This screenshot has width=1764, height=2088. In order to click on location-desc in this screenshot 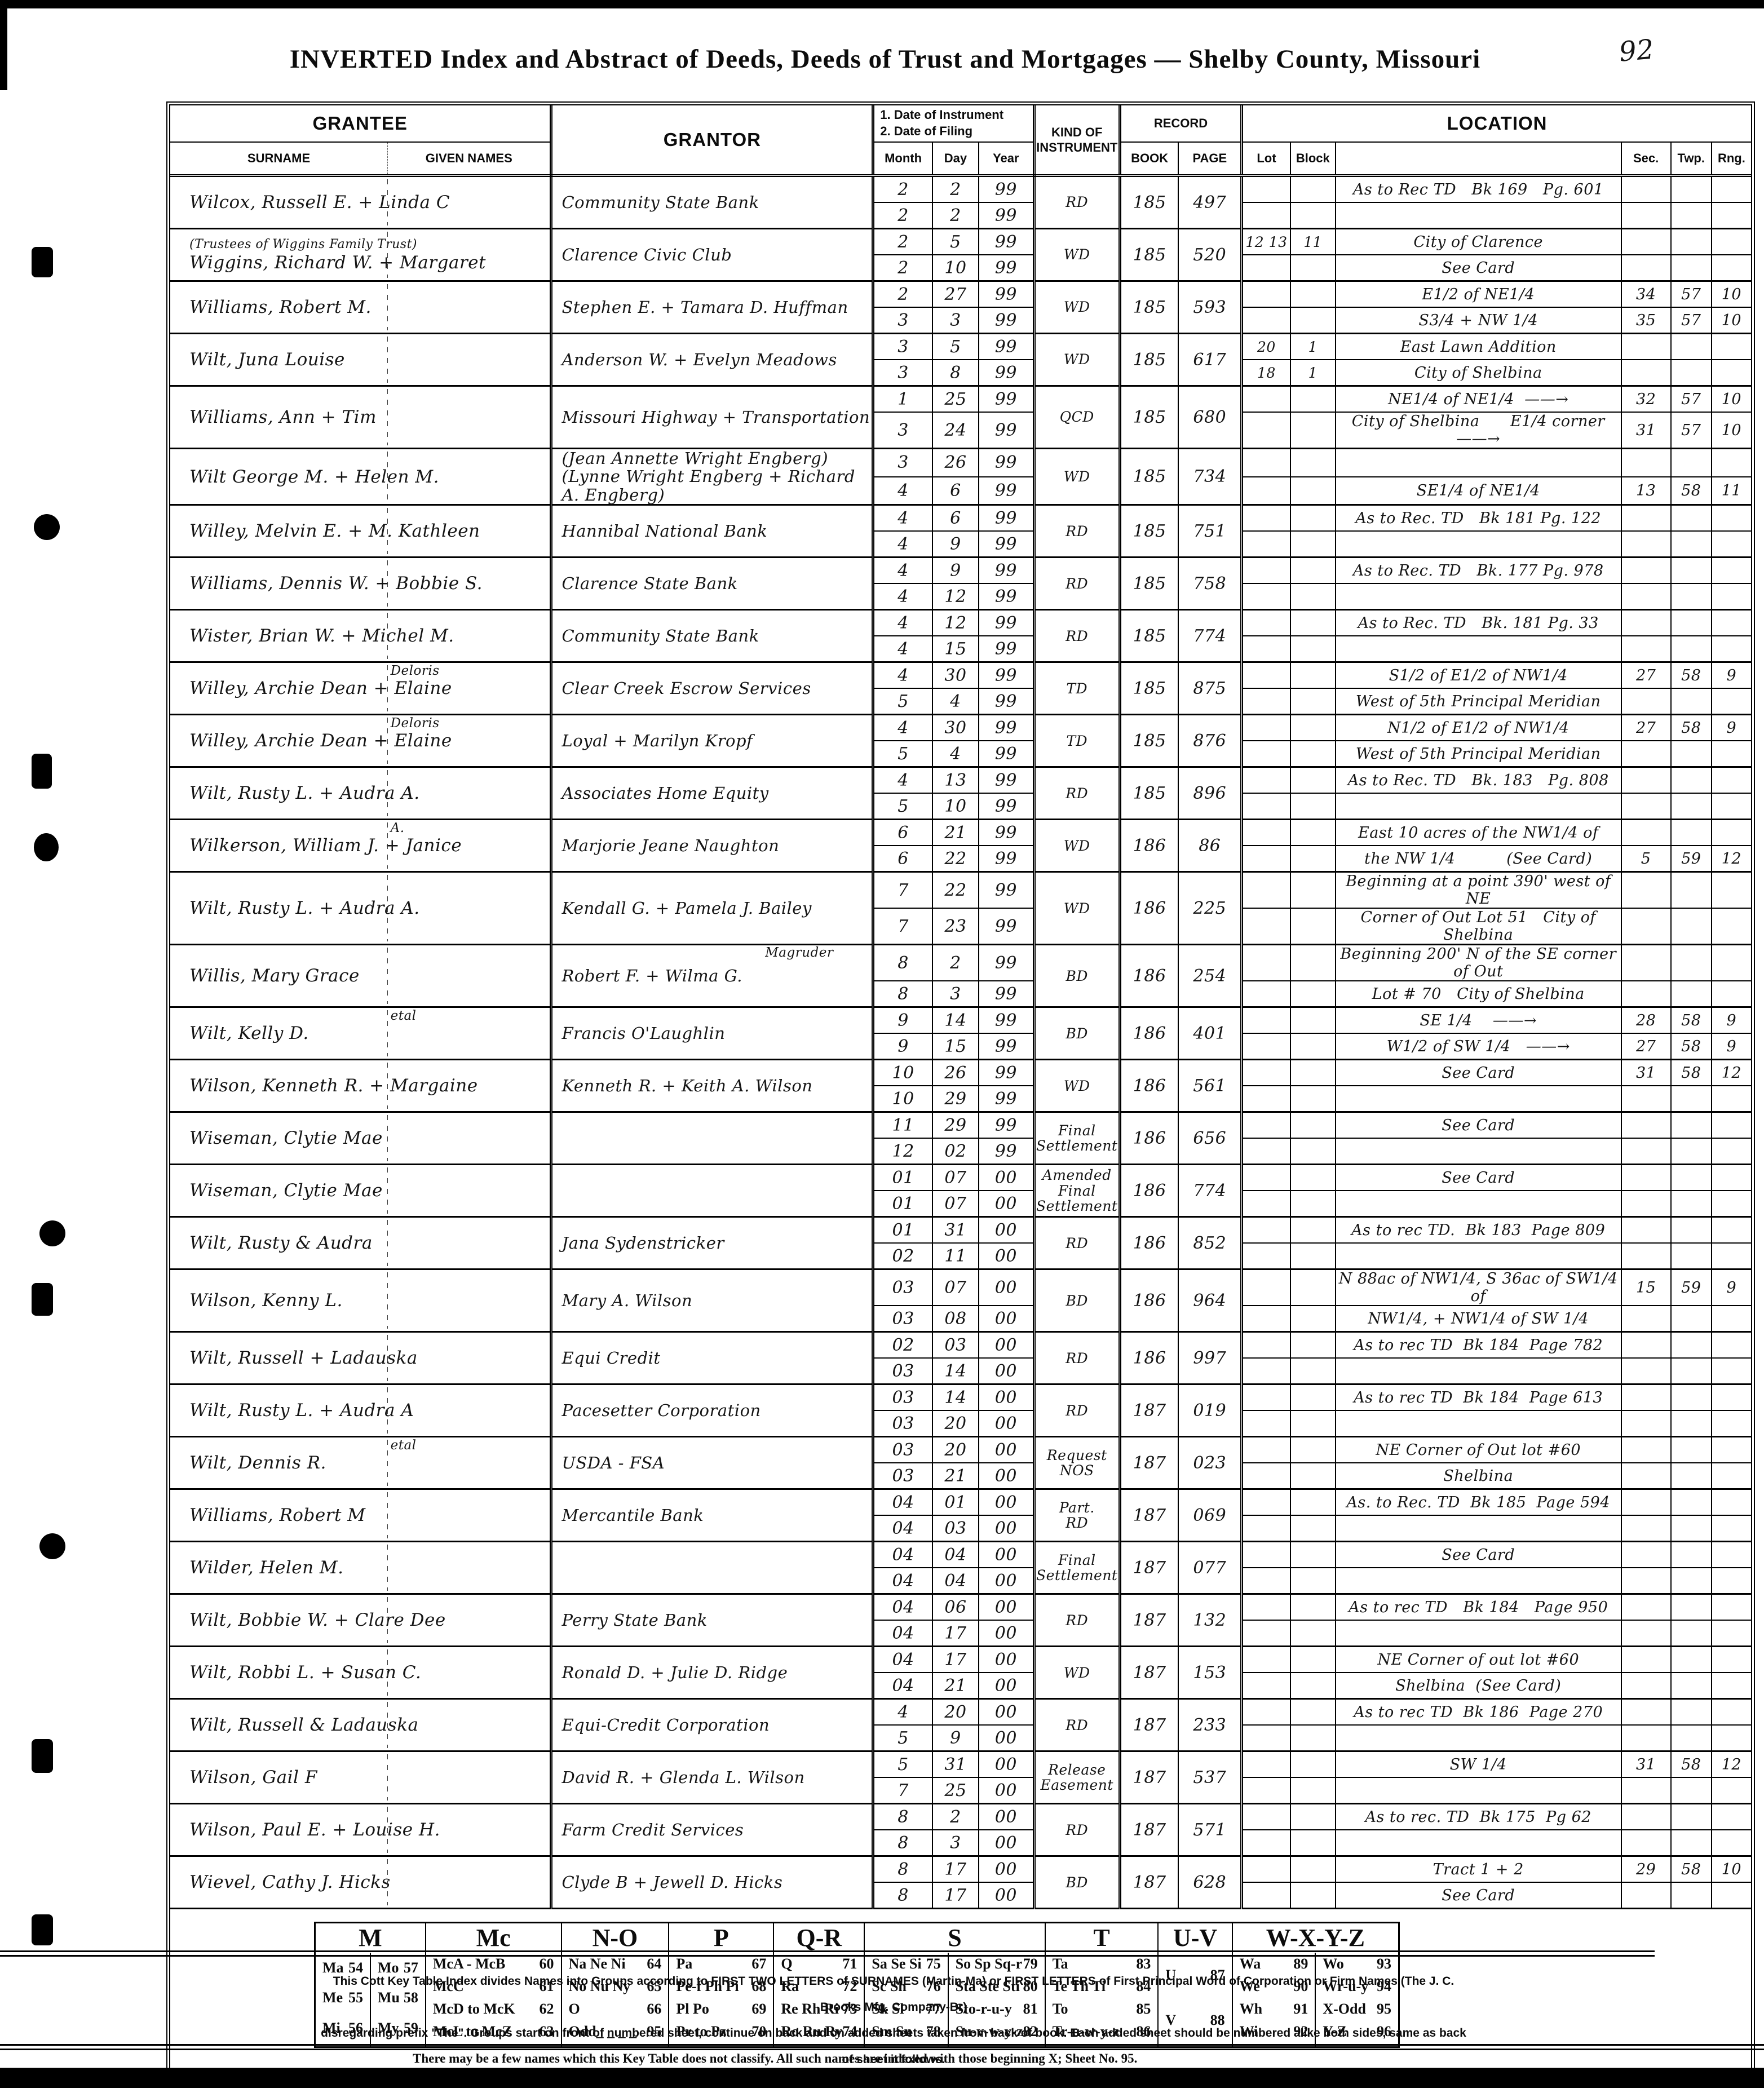, I will do `click(1477, 1529)`.